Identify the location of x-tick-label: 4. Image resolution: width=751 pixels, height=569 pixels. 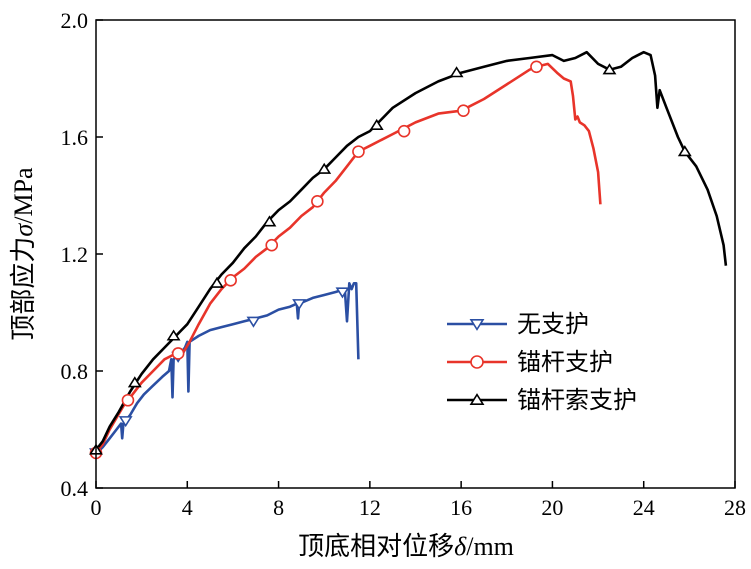
(187, 507).